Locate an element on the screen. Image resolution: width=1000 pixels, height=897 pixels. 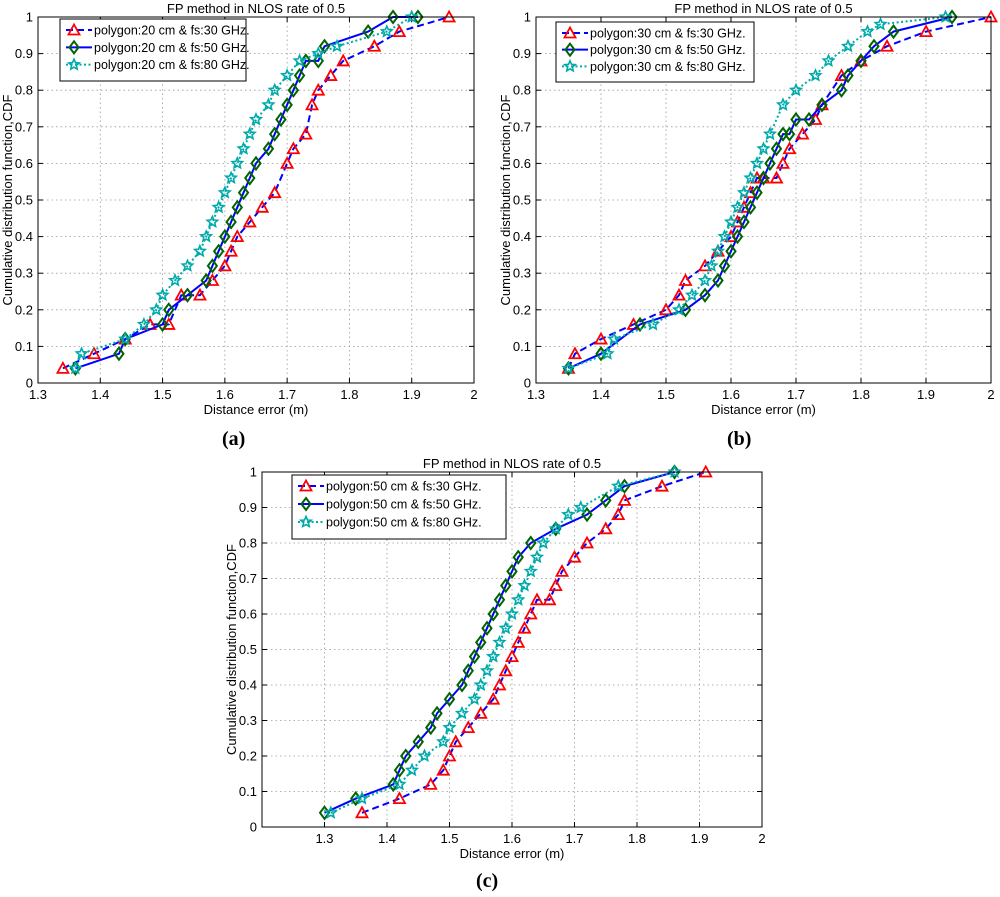
caption-c: (c) is located at coordinates (487, 881).